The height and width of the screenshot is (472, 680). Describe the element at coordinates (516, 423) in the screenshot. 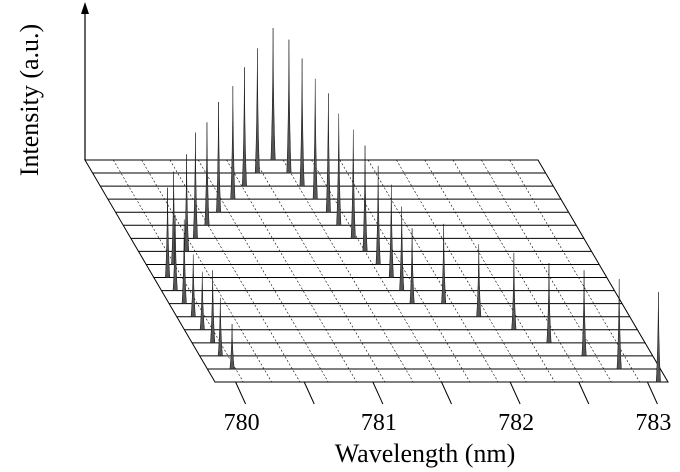

I see `x-tick-label: 782` at that location.